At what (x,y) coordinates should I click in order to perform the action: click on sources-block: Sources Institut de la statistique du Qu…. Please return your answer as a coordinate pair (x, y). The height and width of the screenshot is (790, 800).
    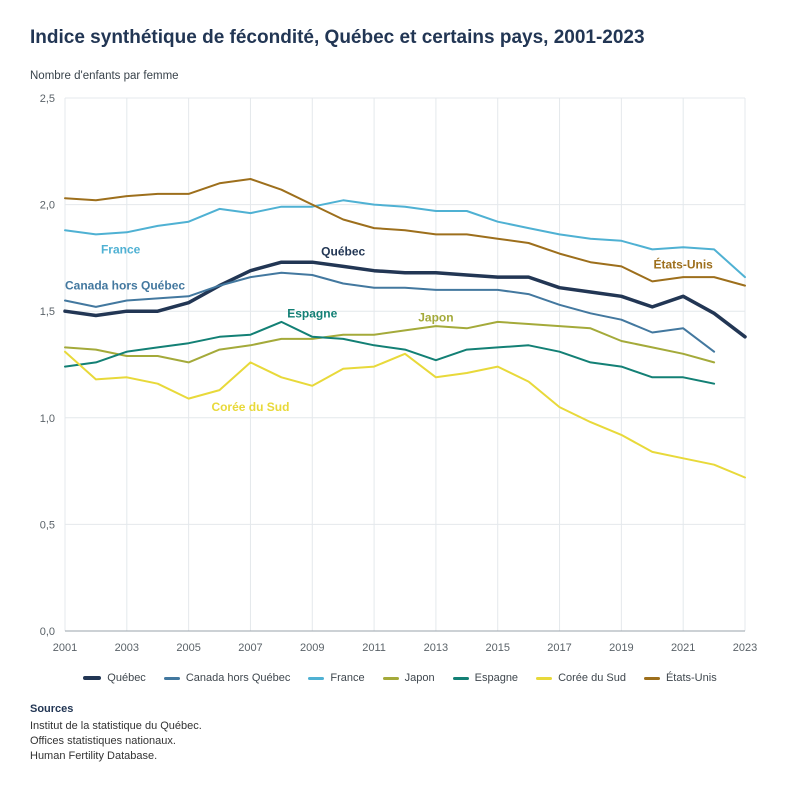
    Looking at the image, I should click on (415, 733).